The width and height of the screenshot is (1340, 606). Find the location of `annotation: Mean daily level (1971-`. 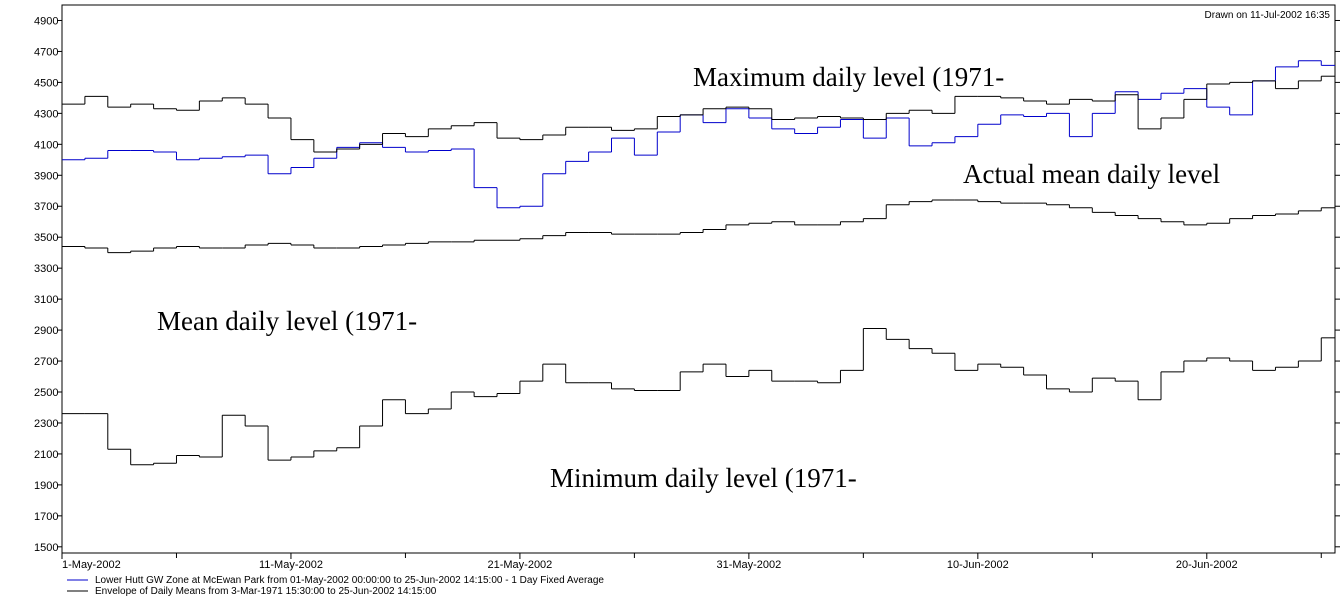

annotation: Mean daily level (1971- is located at coordinates (287, 321).